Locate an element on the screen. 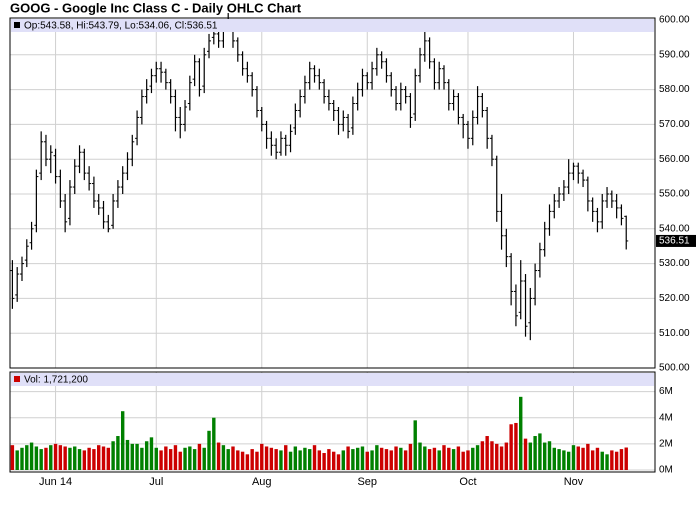  y-tick-label: 500.00 is located at coordinates (674, 368).